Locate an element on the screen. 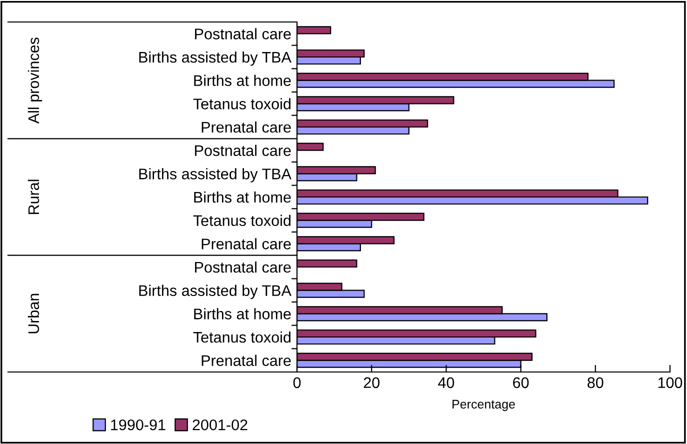 The image size is (687, 444). x-tick-label: 20 is located at coordinates (372, 382).